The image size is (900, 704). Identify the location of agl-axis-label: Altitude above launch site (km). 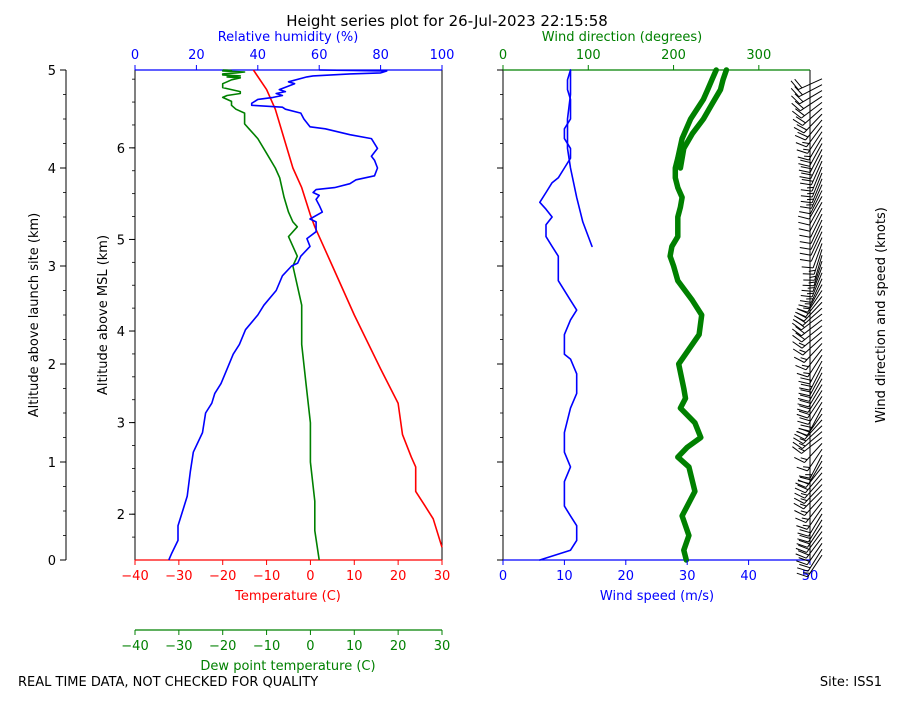
(34, 315).